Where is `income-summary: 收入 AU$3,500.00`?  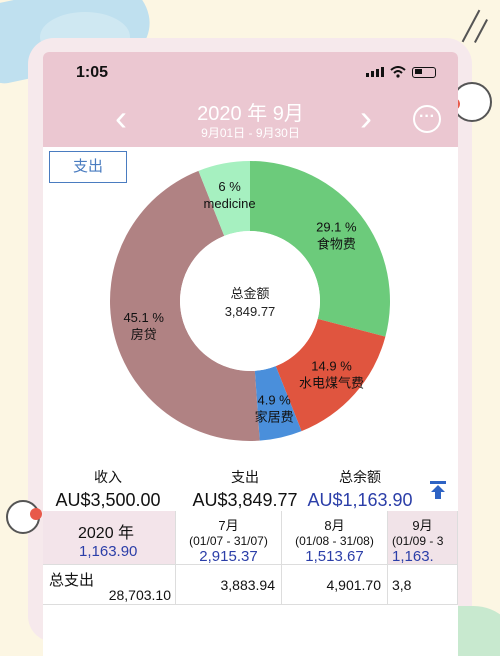
income-summary: 收入 AU$3,500.00 is located at coordinates (108, 489).